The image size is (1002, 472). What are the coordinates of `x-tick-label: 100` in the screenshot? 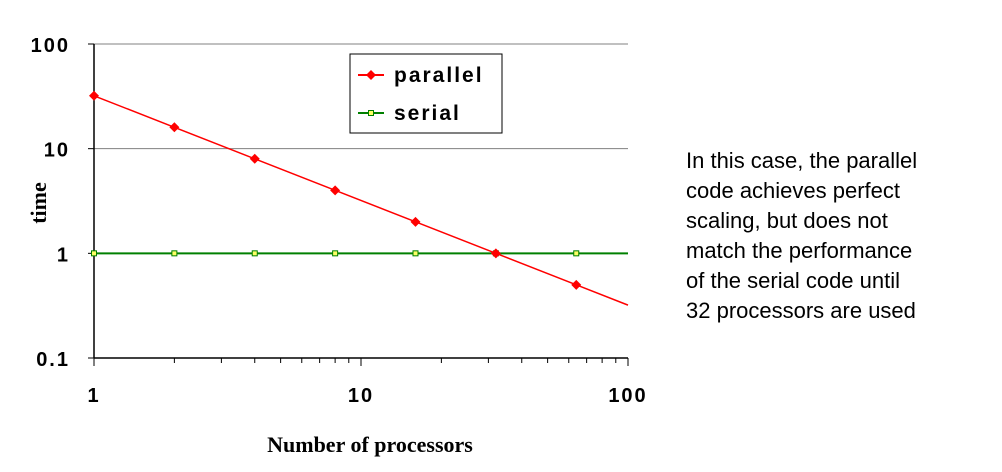 It's located at (627, 396).